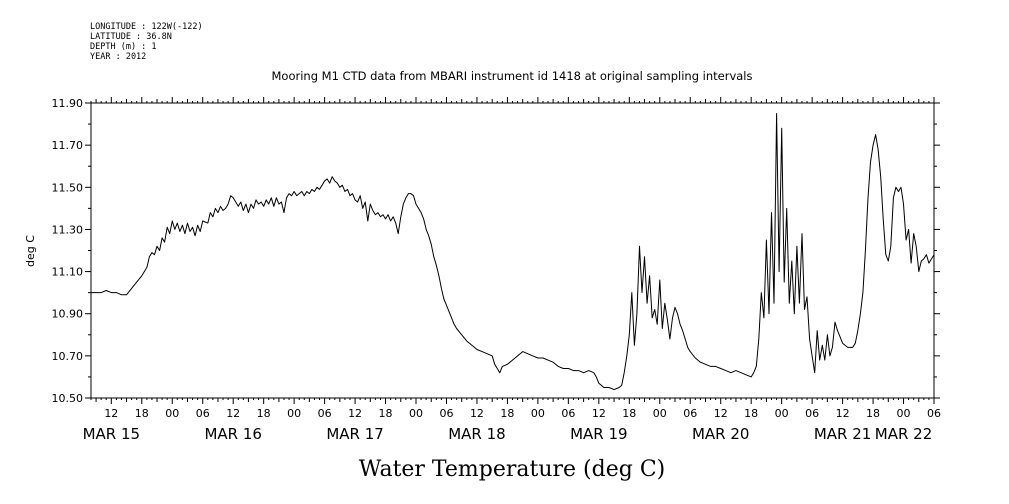  What do you see at coordinates (68, 187) in the screenshot?
I see `y-tick-label: 11.50` at bounding box center [68, 187].